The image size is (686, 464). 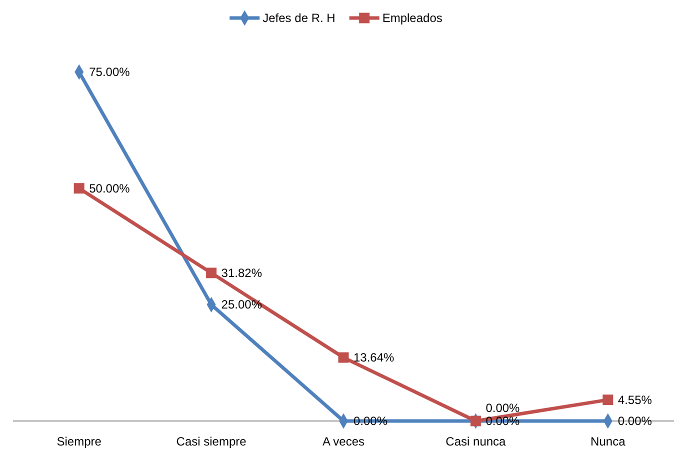 What do you see at coordinates (476, 441) in the screenshot?
I see `x-tick-label: Casi nunca` at bounding box center [476, 441].